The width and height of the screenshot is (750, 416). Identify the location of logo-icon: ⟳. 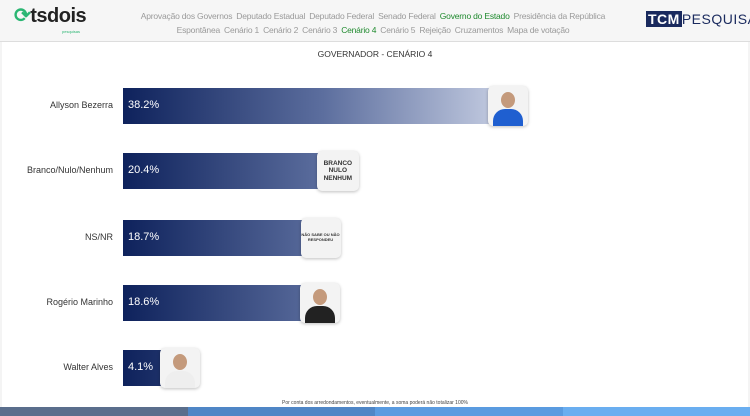
(22, 16).